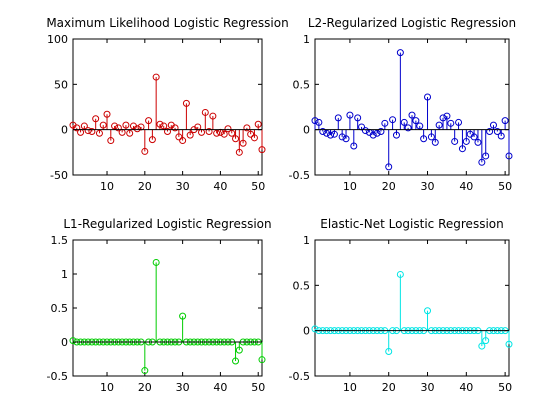 This screenshot has height=420, width=560. Describe the element at coordinates (167, 224) in the screenshot. I see `chart-title: L1-Regularized Logistic Regression` at that location.